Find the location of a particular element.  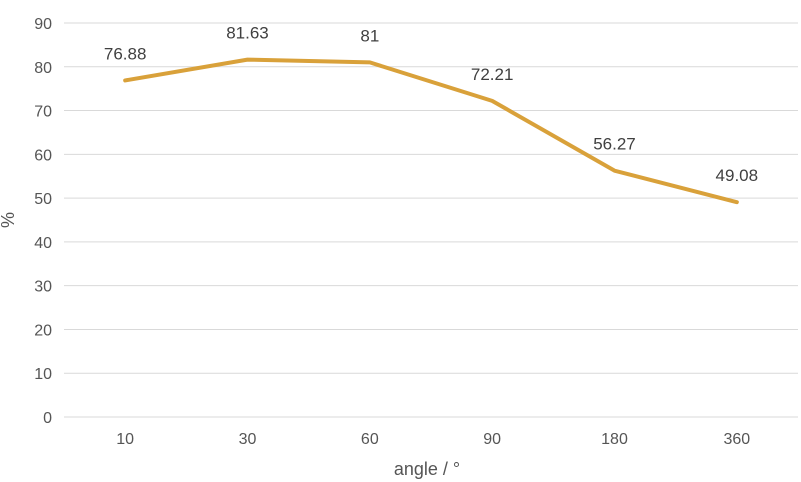

y-tick-label: 90 is located at coordinates (43, 24).